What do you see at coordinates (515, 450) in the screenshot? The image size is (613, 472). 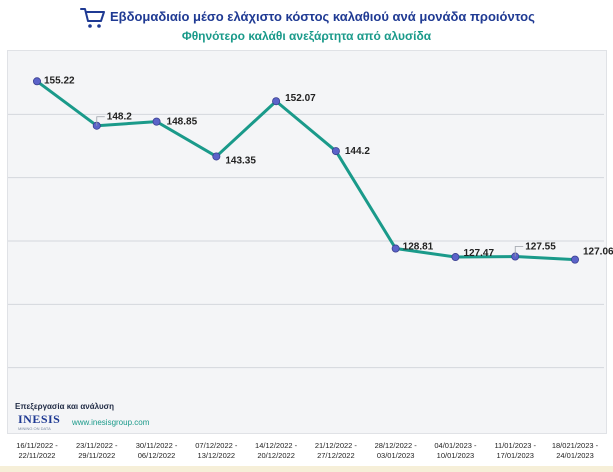 I see `x-tick-label: 11/01/2023 -17/01/2023` at bounding box center [515, 450].